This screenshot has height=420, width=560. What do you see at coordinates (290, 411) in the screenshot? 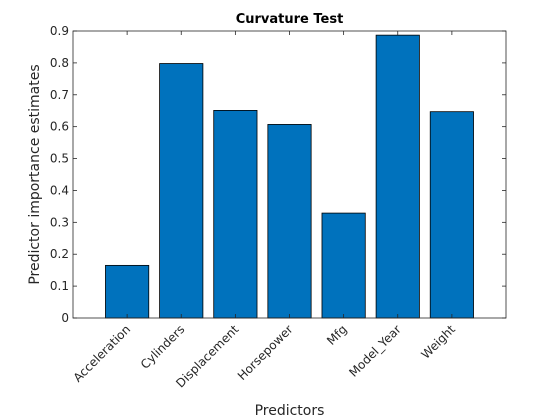
I see `x-axis-label: Predictors` at bounding box center [290, 411].